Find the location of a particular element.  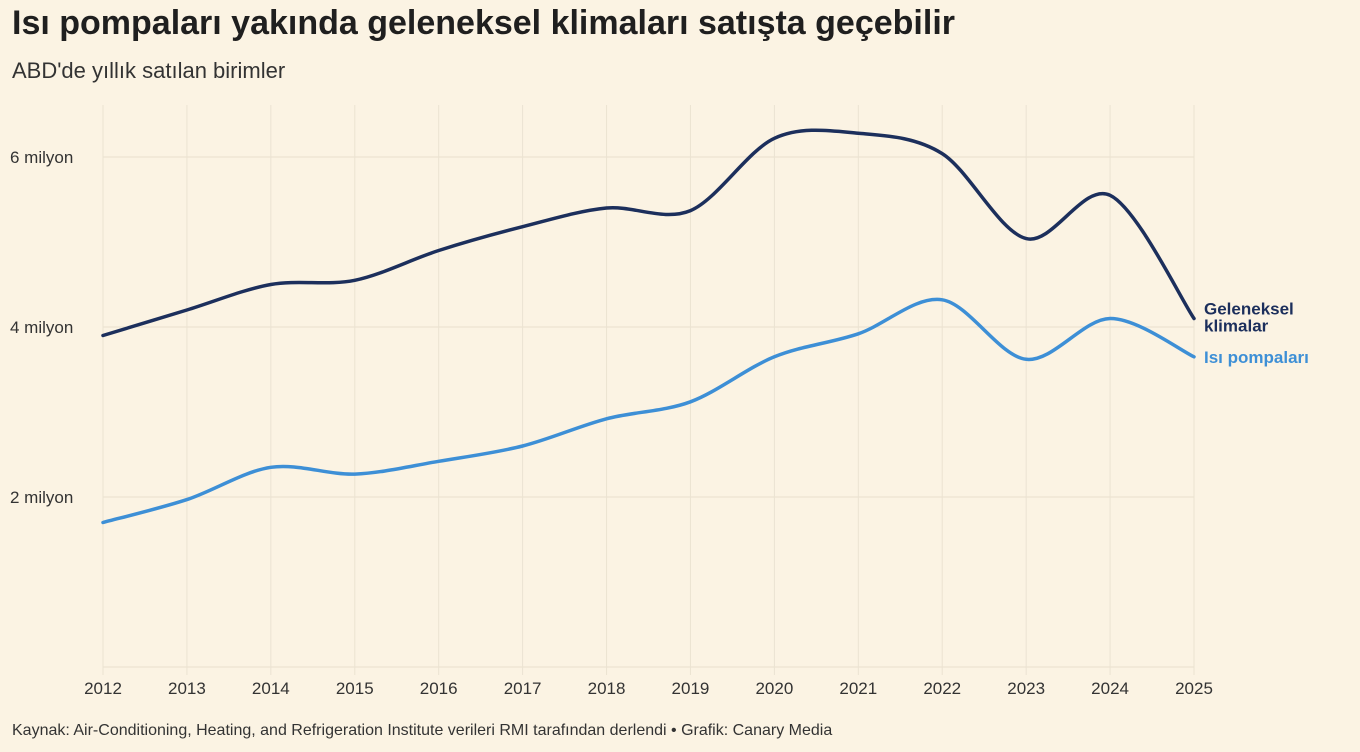

x-tick-label: 2014 is located at coordinates (271, 688).